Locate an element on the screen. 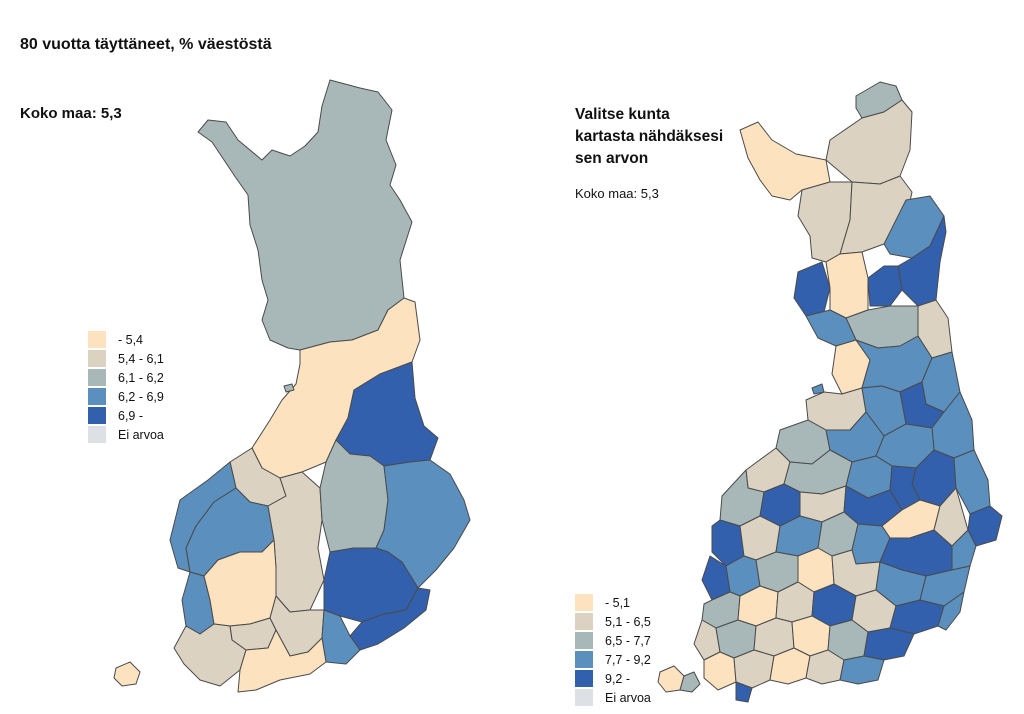 Image resolution: width=1024 pixels, height=714 pixels. chart-title: 80 vuotta täyttäneet, % väestöstä is located at coordinates (146, 44).